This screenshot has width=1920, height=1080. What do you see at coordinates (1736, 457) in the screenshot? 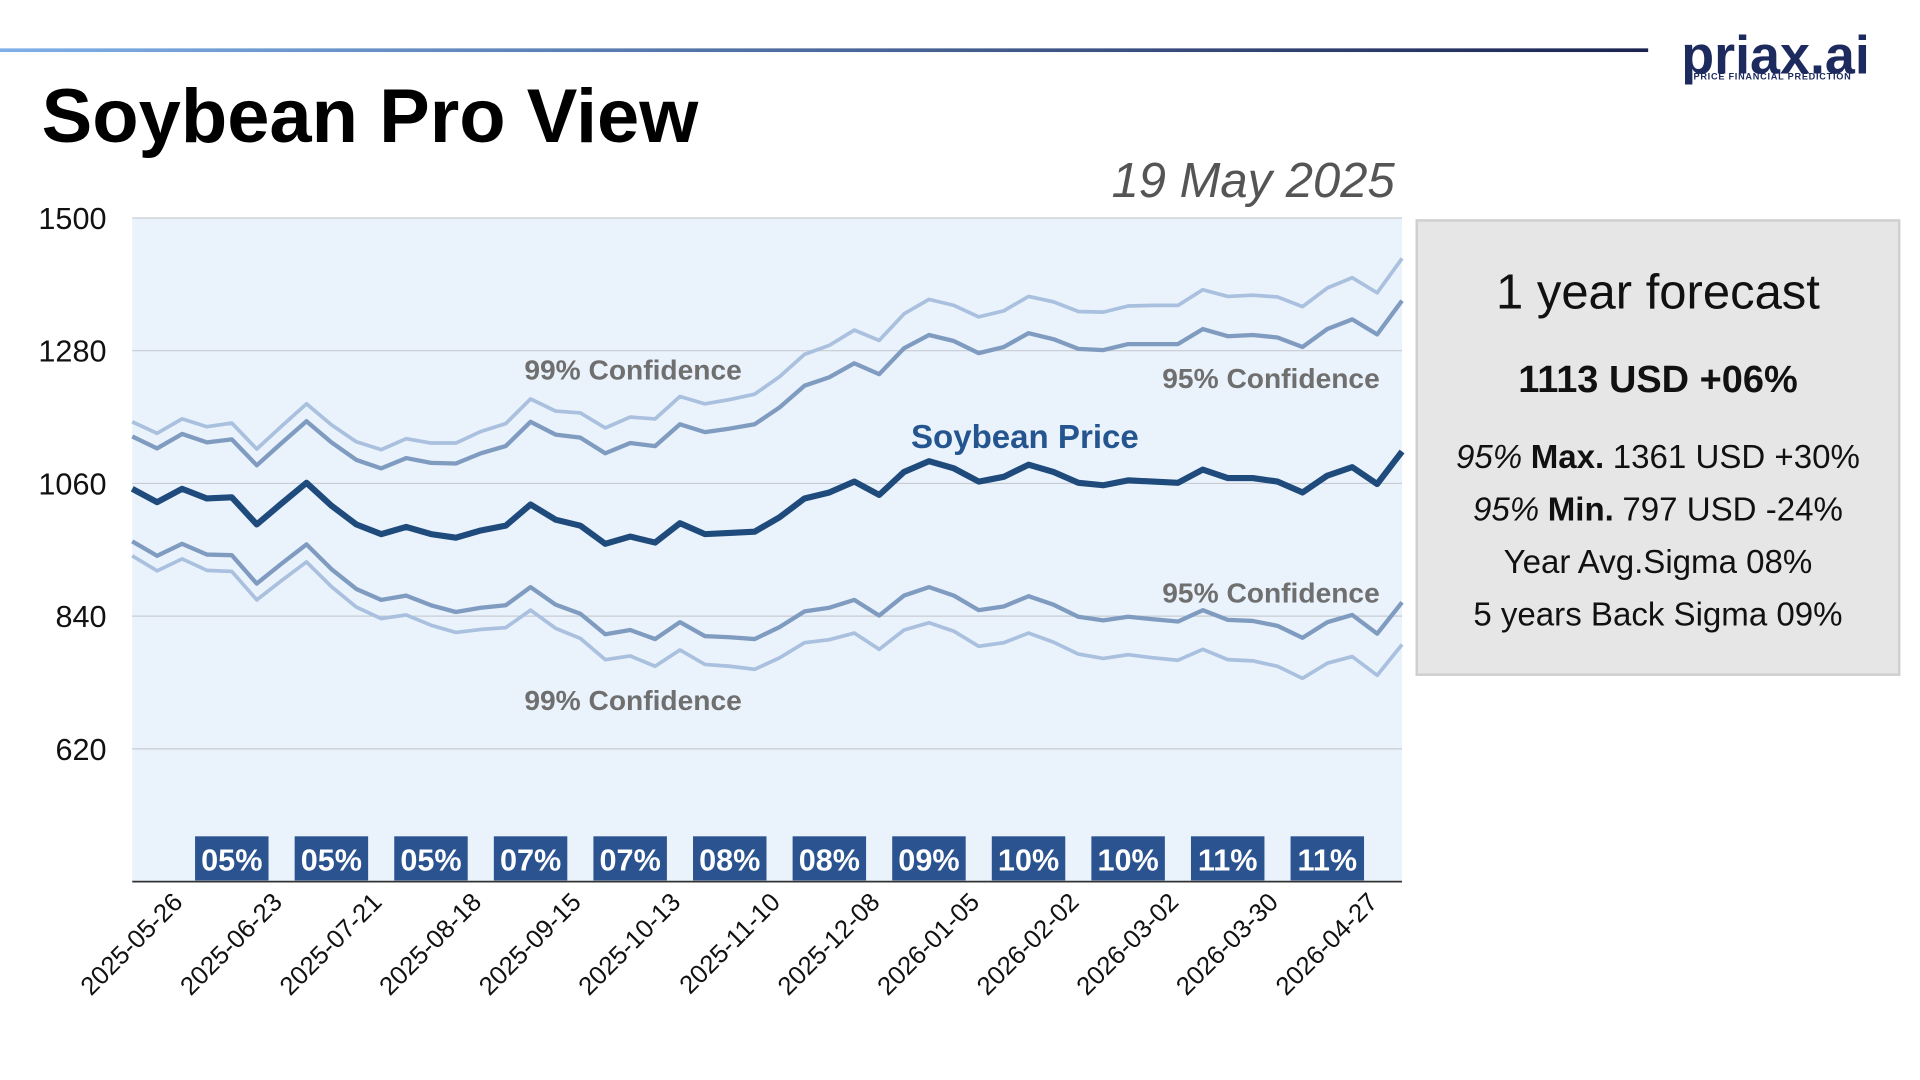
I see `panel-line-value: 1361 USD +30%` at bounding box center [1736, 457].